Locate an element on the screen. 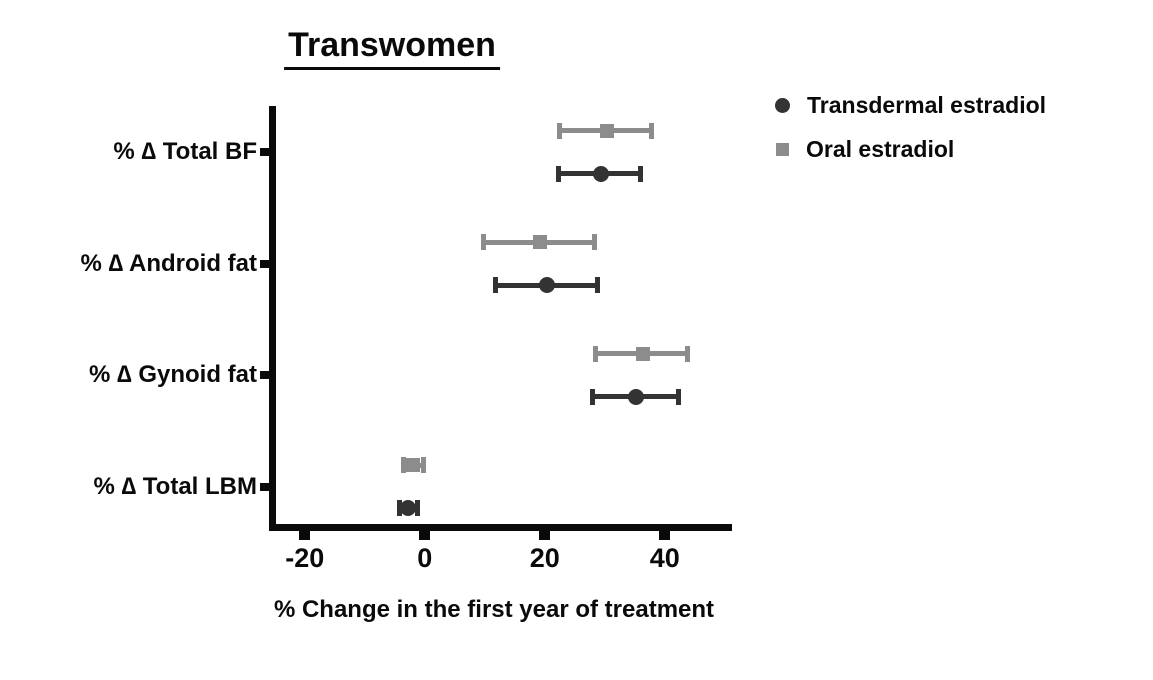 Image resolution: width=1153 pixels, height=680 pixels. legend: Transdermal estradiol Oral estradiol is located at coordinates (910, 127).